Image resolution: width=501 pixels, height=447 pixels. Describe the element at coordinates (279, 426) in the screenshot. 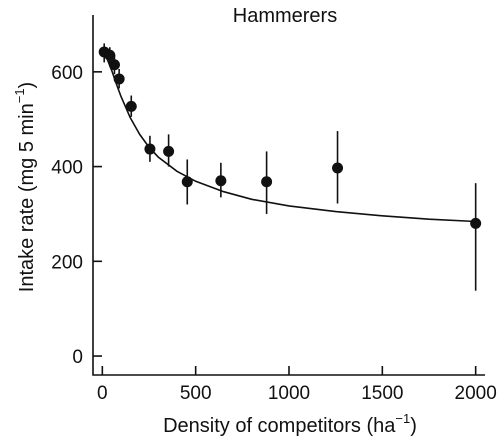

I see `x-axis-title-text: Density of competitors (ha` at that location.